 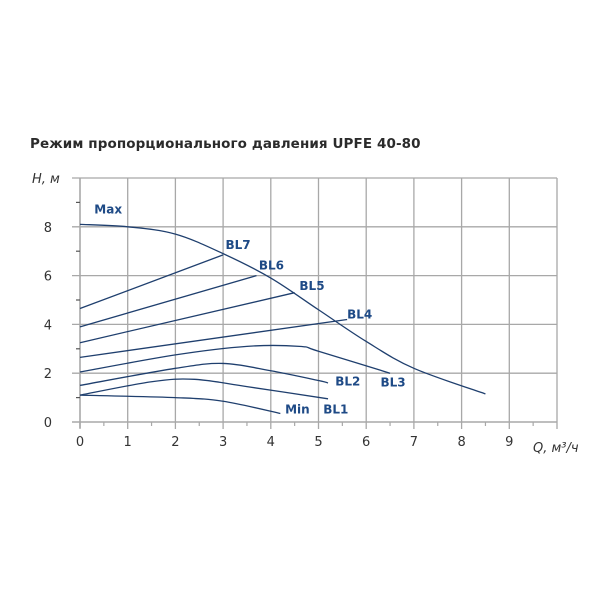 I want to click on series-label-min: Min, so click(x=297, y=409).